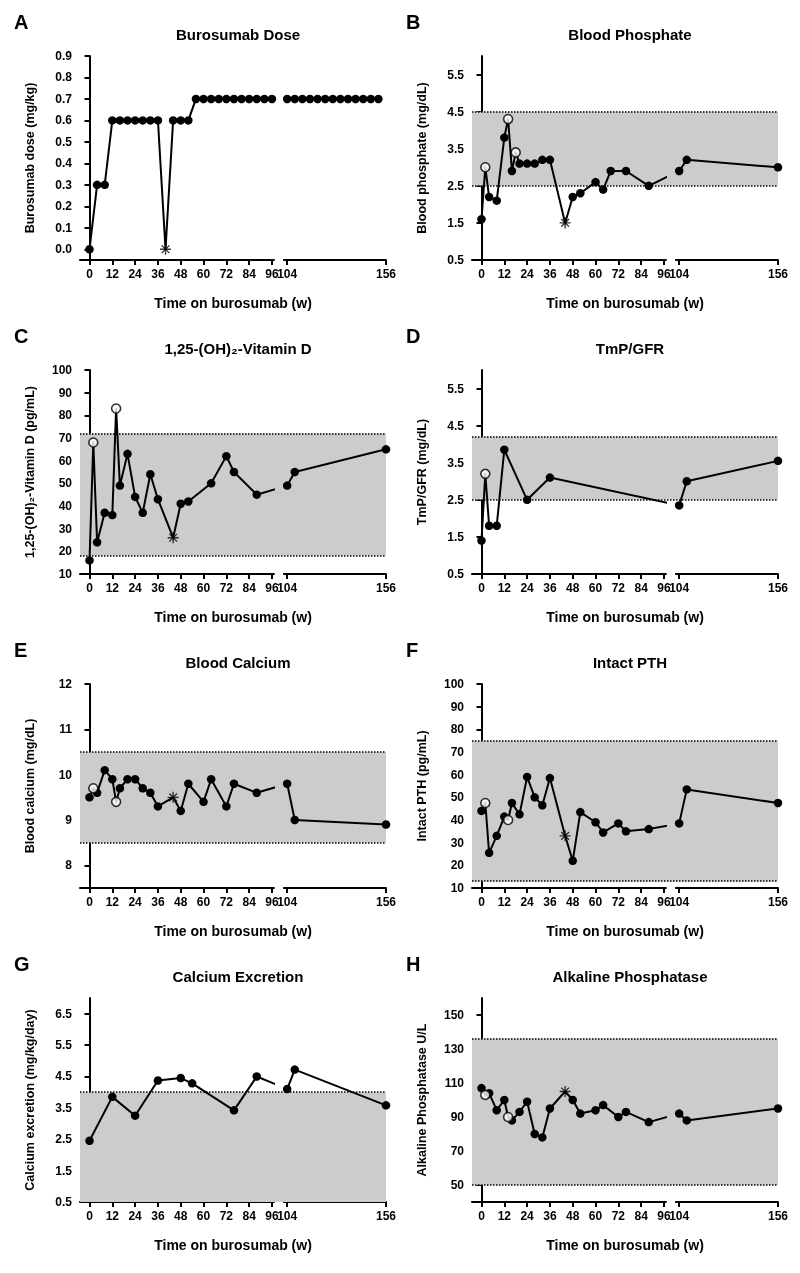 Image resolution: width=800 pixels, height=1273 pixels. I want to click on chart-title: TmP/GFR, so click(630, 348).